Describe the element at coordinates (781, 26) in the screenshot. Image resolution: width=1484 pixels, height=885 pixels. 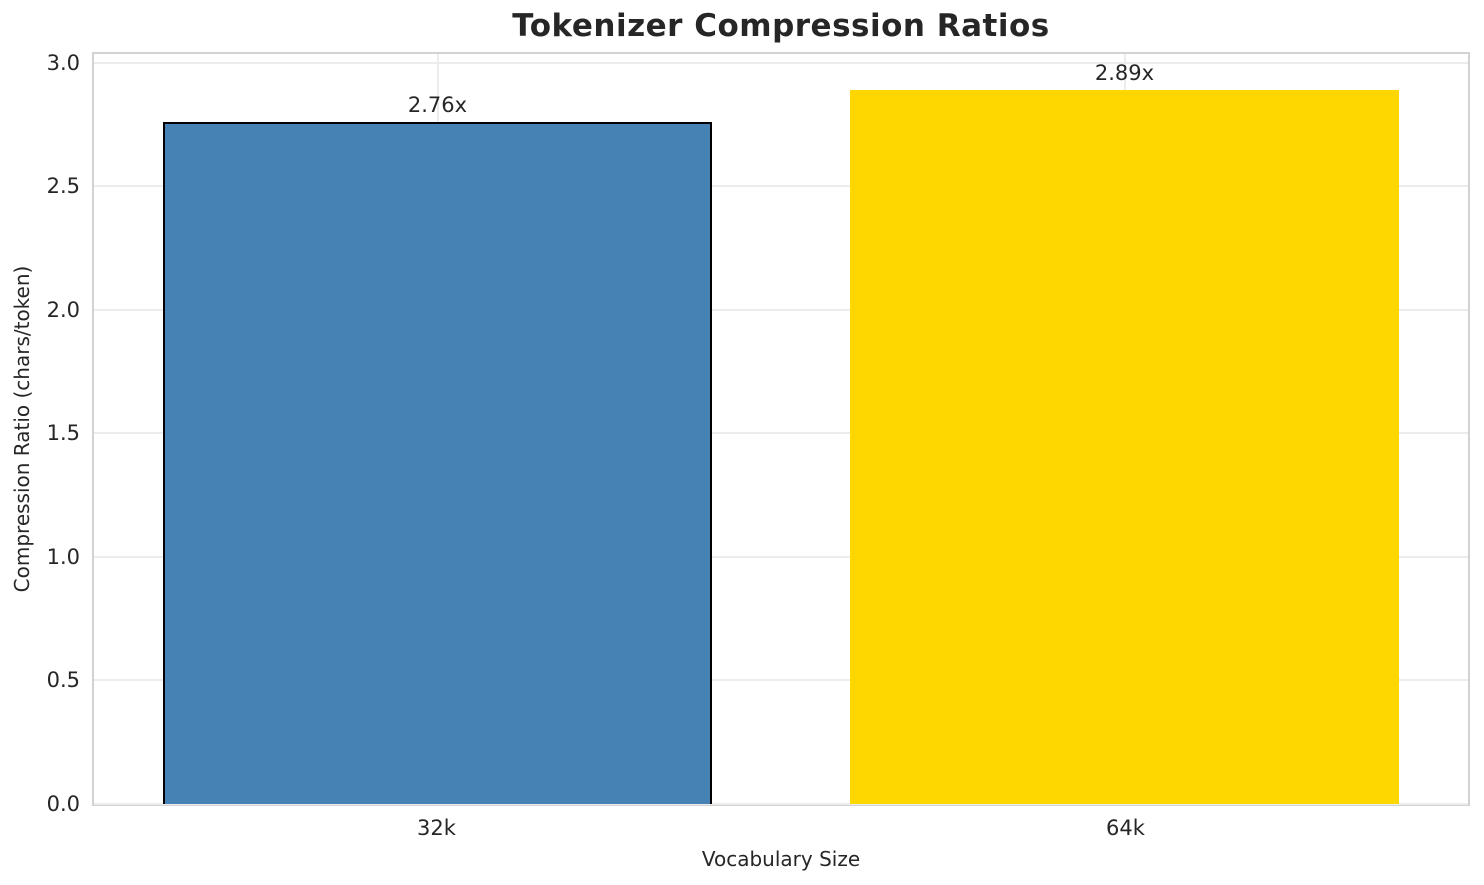
I see `chart-title: Tokenizer Compression Ratios` at that location.